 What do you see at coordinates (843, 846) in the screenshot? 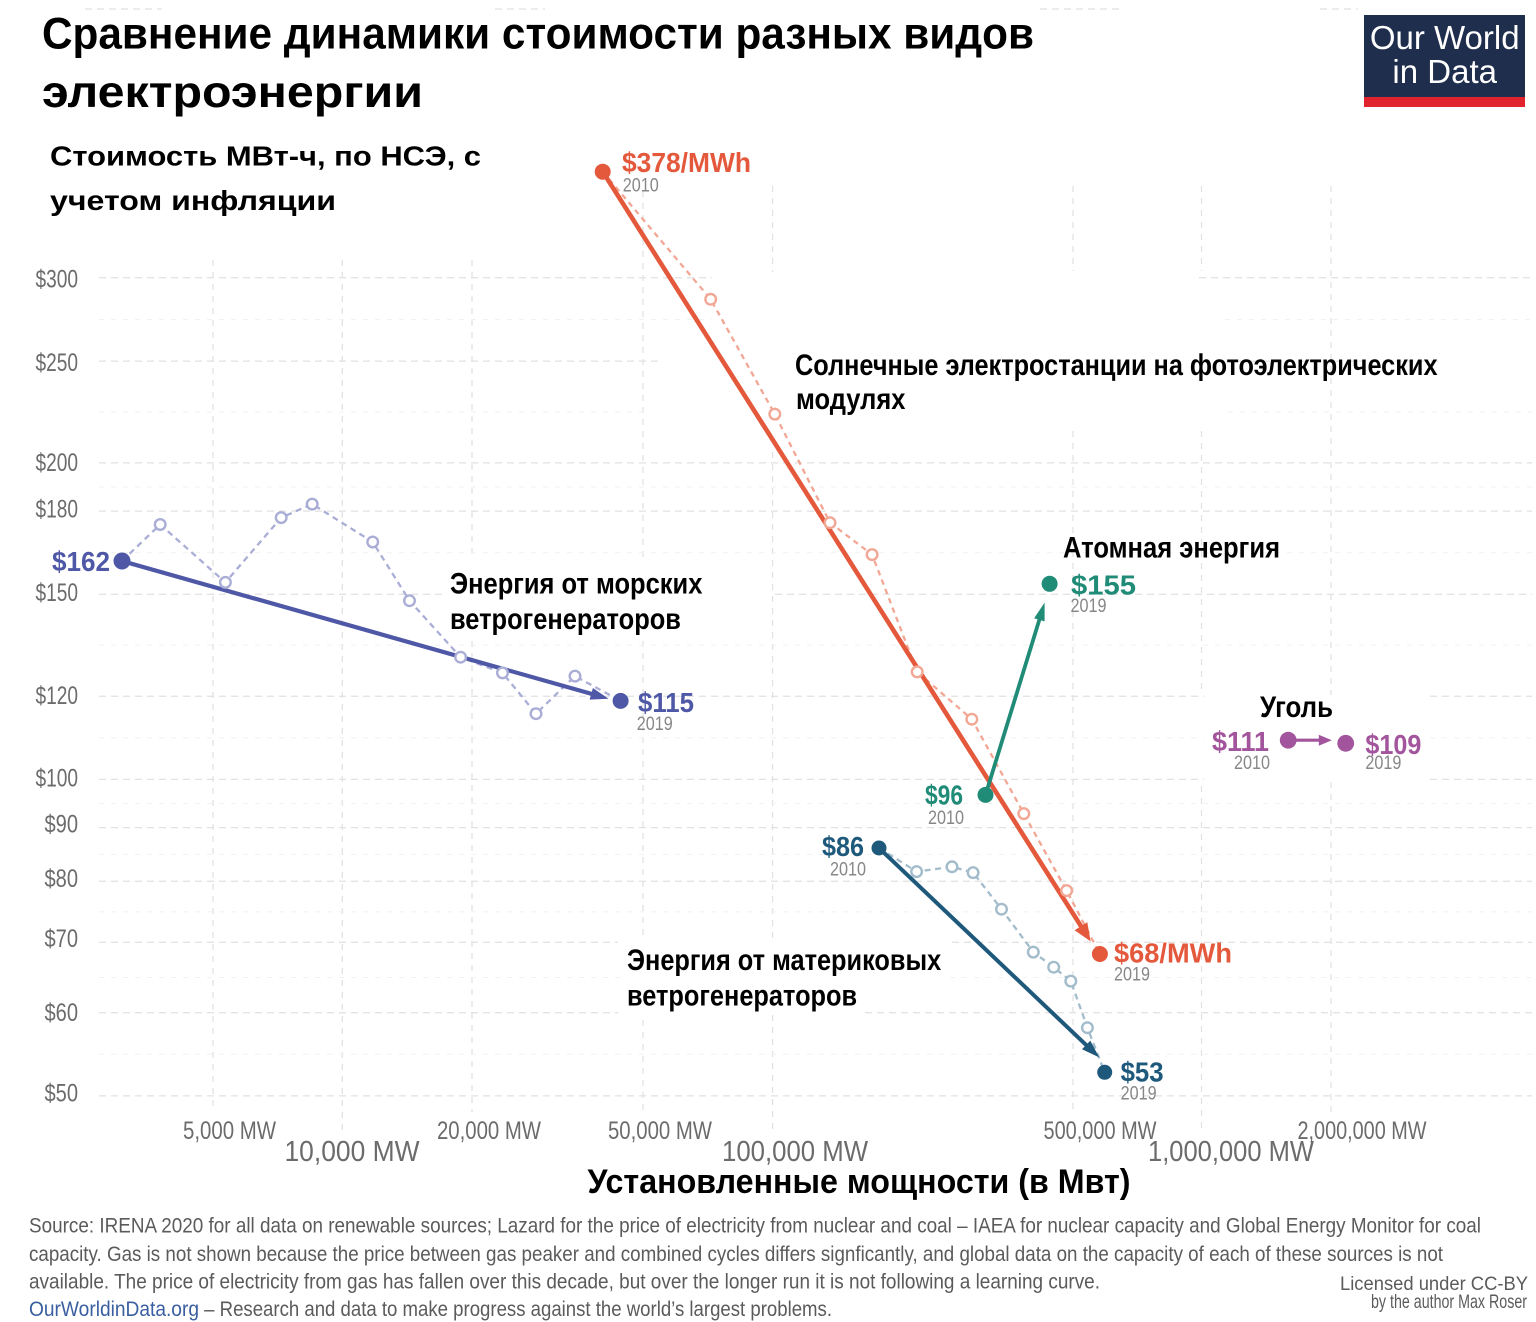
I see `svg-text: $86` at bounding box center [843, 846].